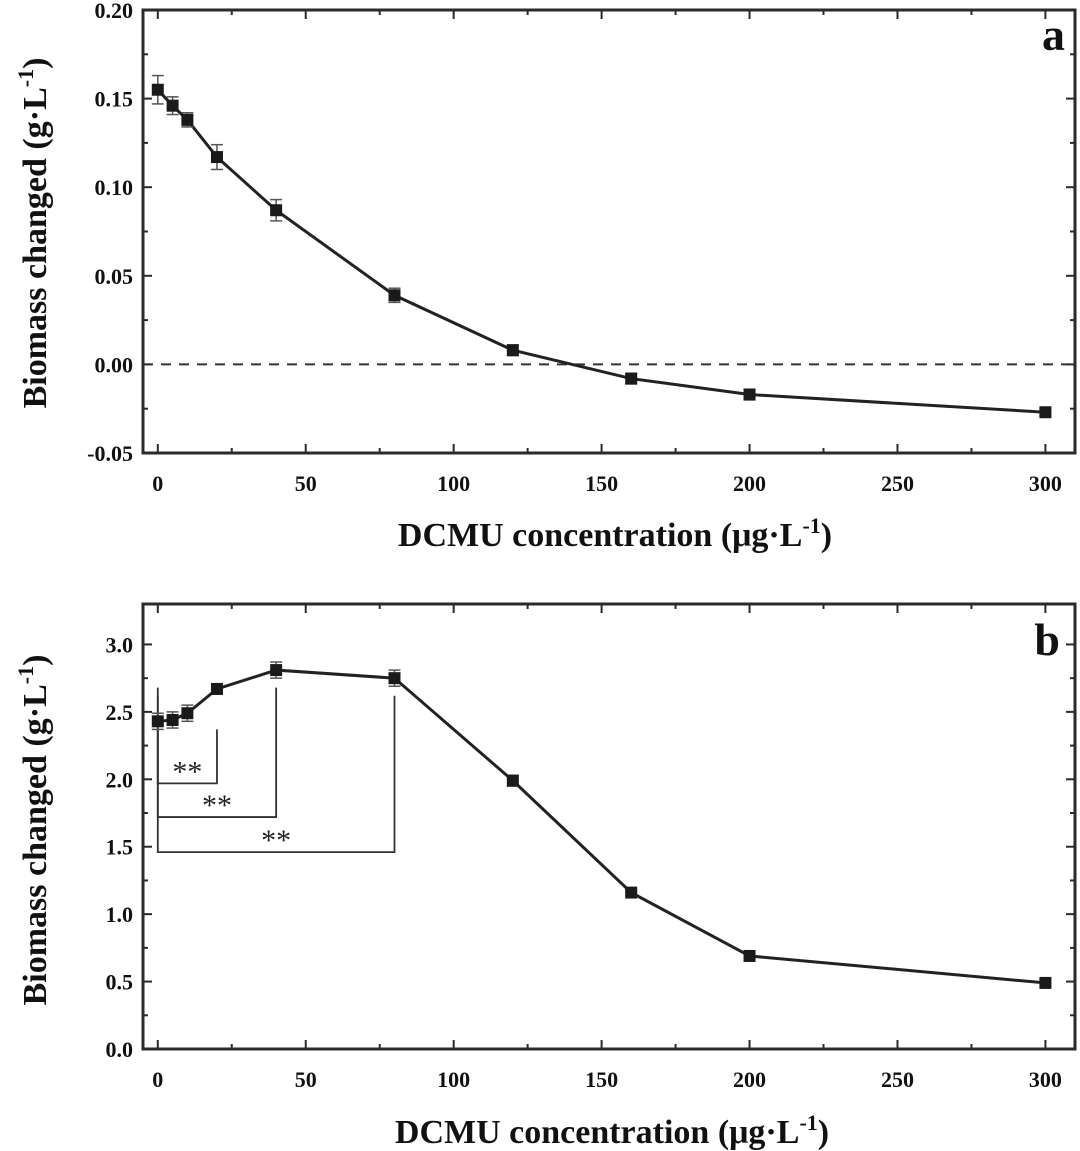  What do you see at coordinates (114, 364) in the screenshot?
I see `panel-a-y-tick-label: 0.00` at bounding box center [114, 364].